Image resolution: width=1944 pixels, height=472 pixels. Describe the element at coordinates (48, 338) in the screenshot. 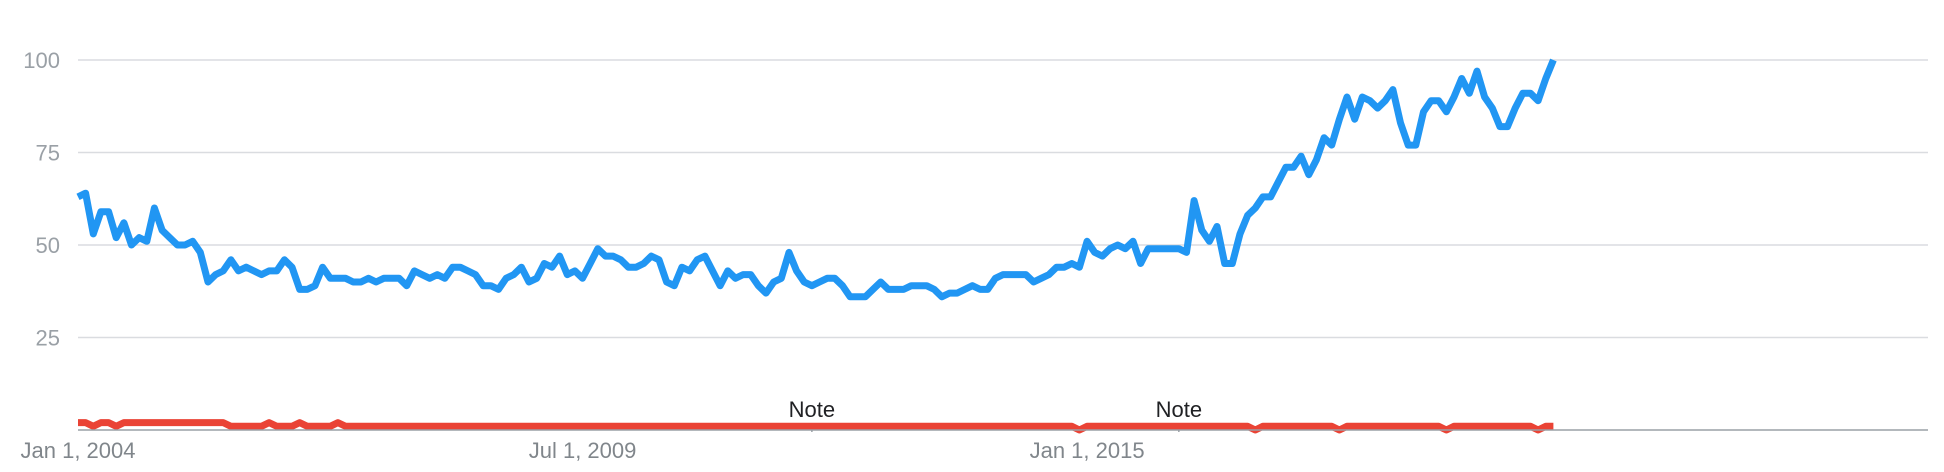

I see `y-tick-label: 25` at that location.